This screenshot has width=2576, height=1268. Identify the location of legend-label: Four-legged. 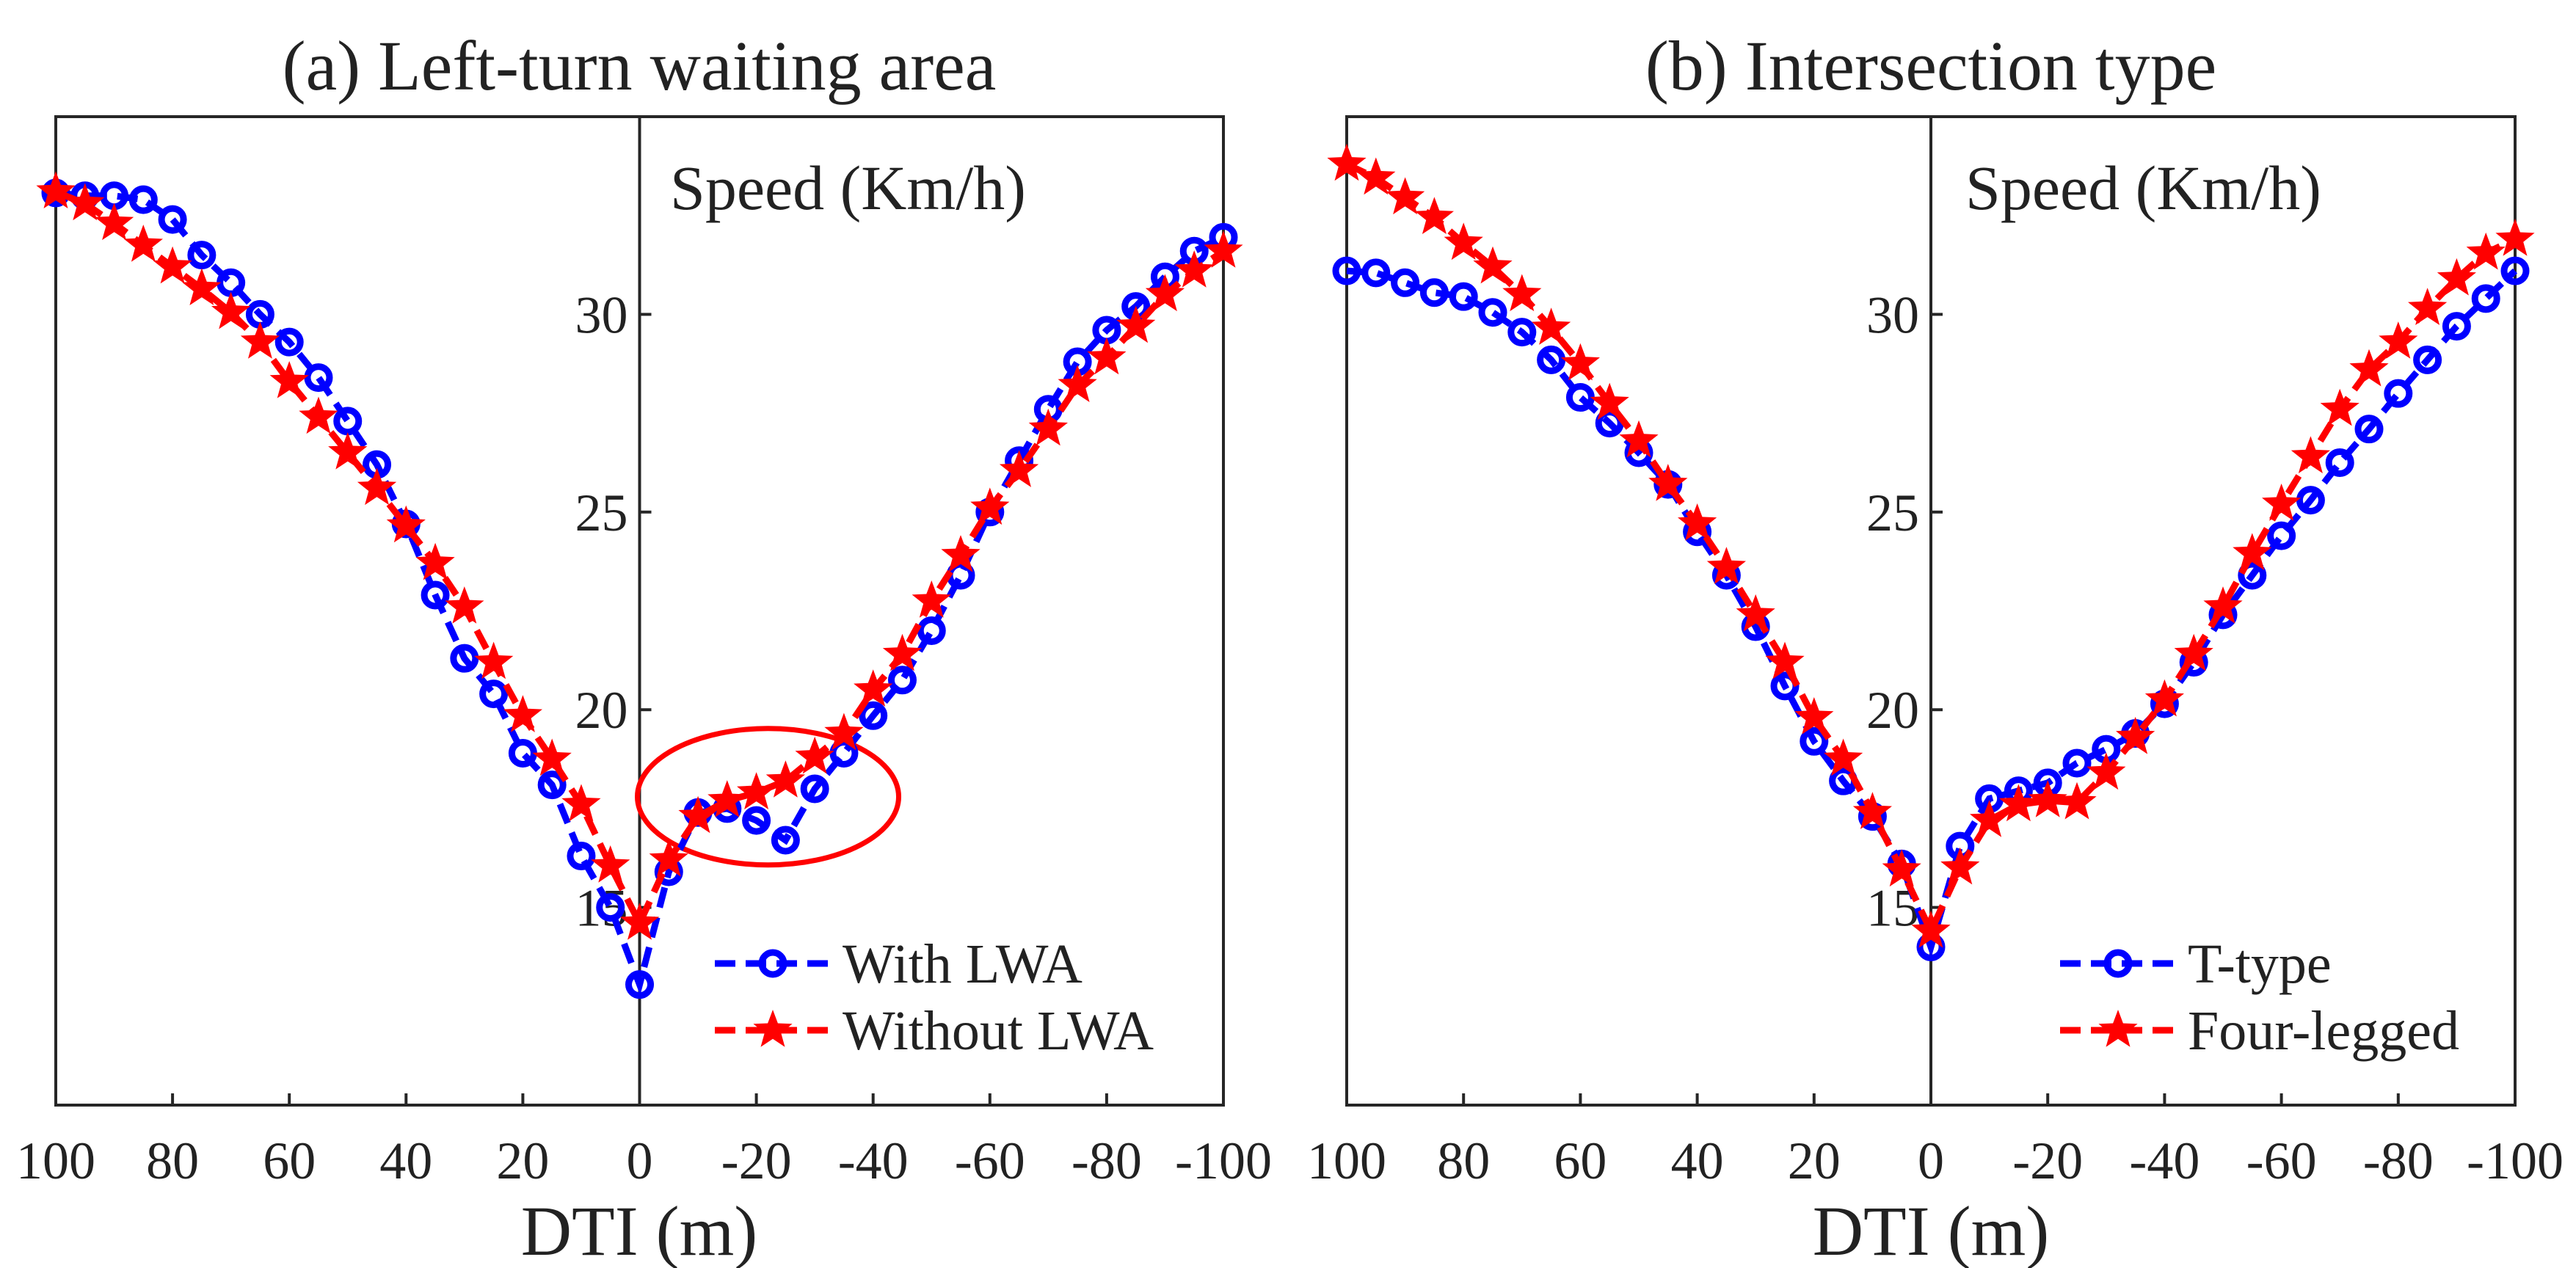
(2323, 1031).